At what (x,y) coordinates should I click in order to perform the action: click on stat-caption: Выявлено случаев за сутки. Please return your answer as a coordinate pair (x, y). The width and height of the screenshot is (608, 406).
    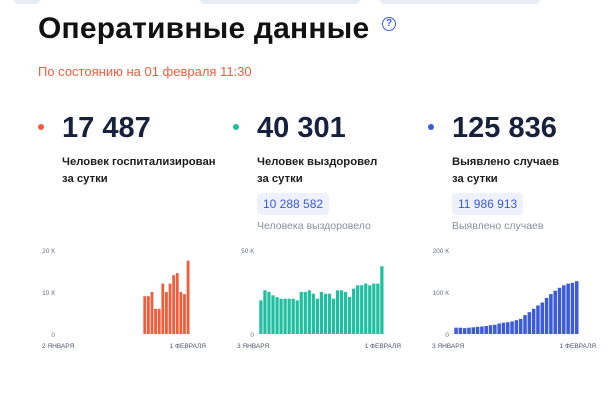
    Looking at the image, I should click on (505, 170).